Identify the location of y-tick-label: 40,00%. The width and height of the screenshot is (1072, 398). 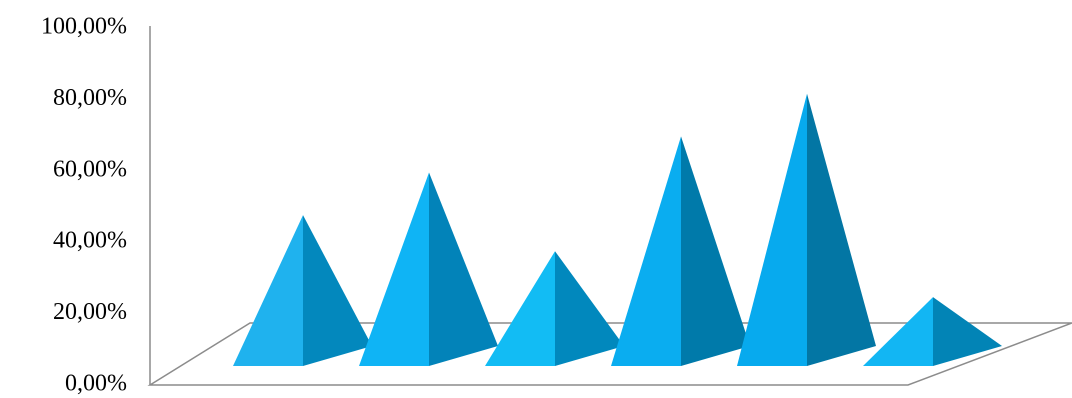
(90, 241).